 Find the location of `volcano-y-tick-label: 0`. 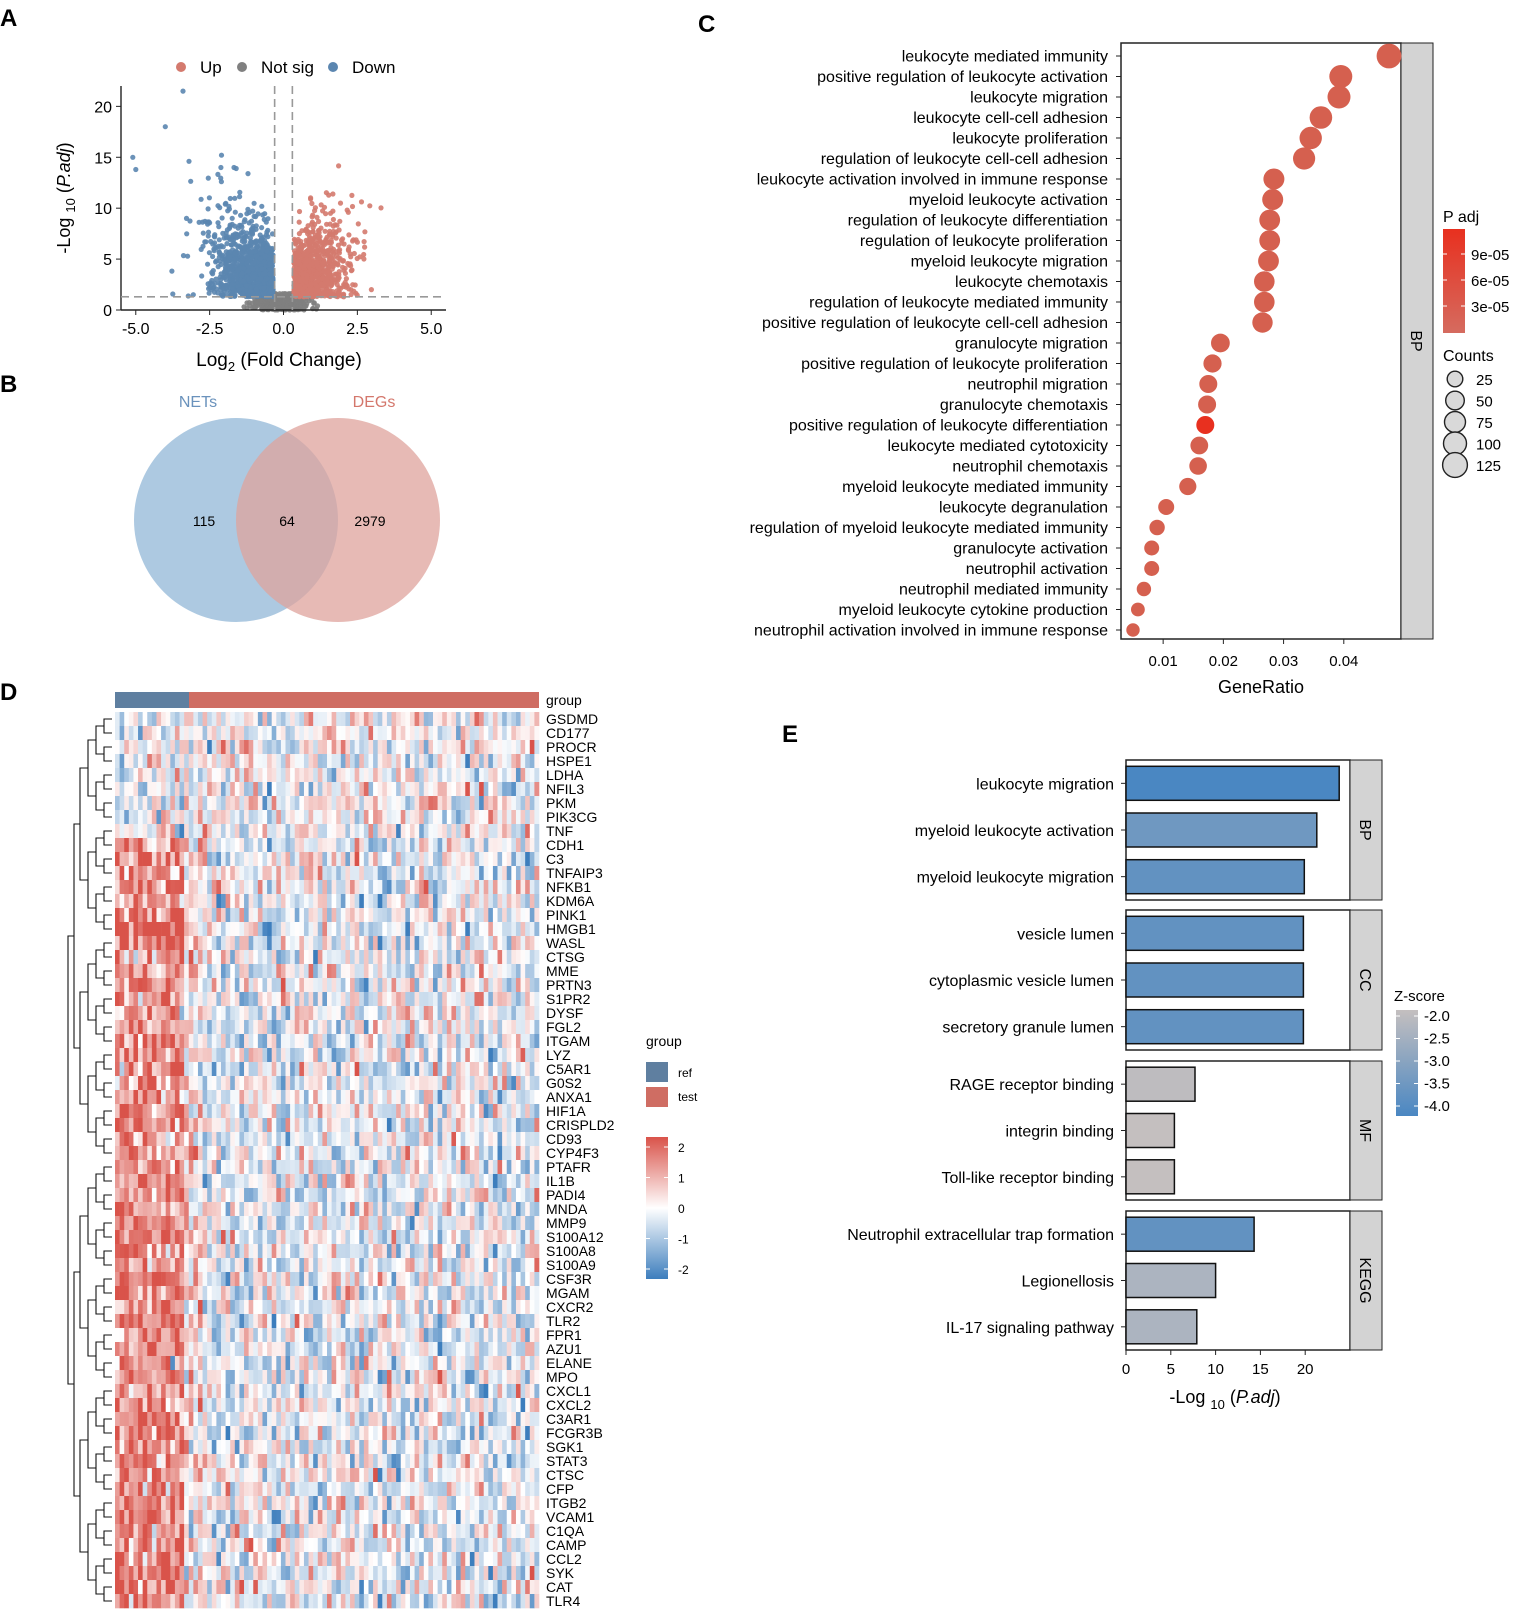

volcano-y-tick-label: 0 is located at coordinates (107, 311).